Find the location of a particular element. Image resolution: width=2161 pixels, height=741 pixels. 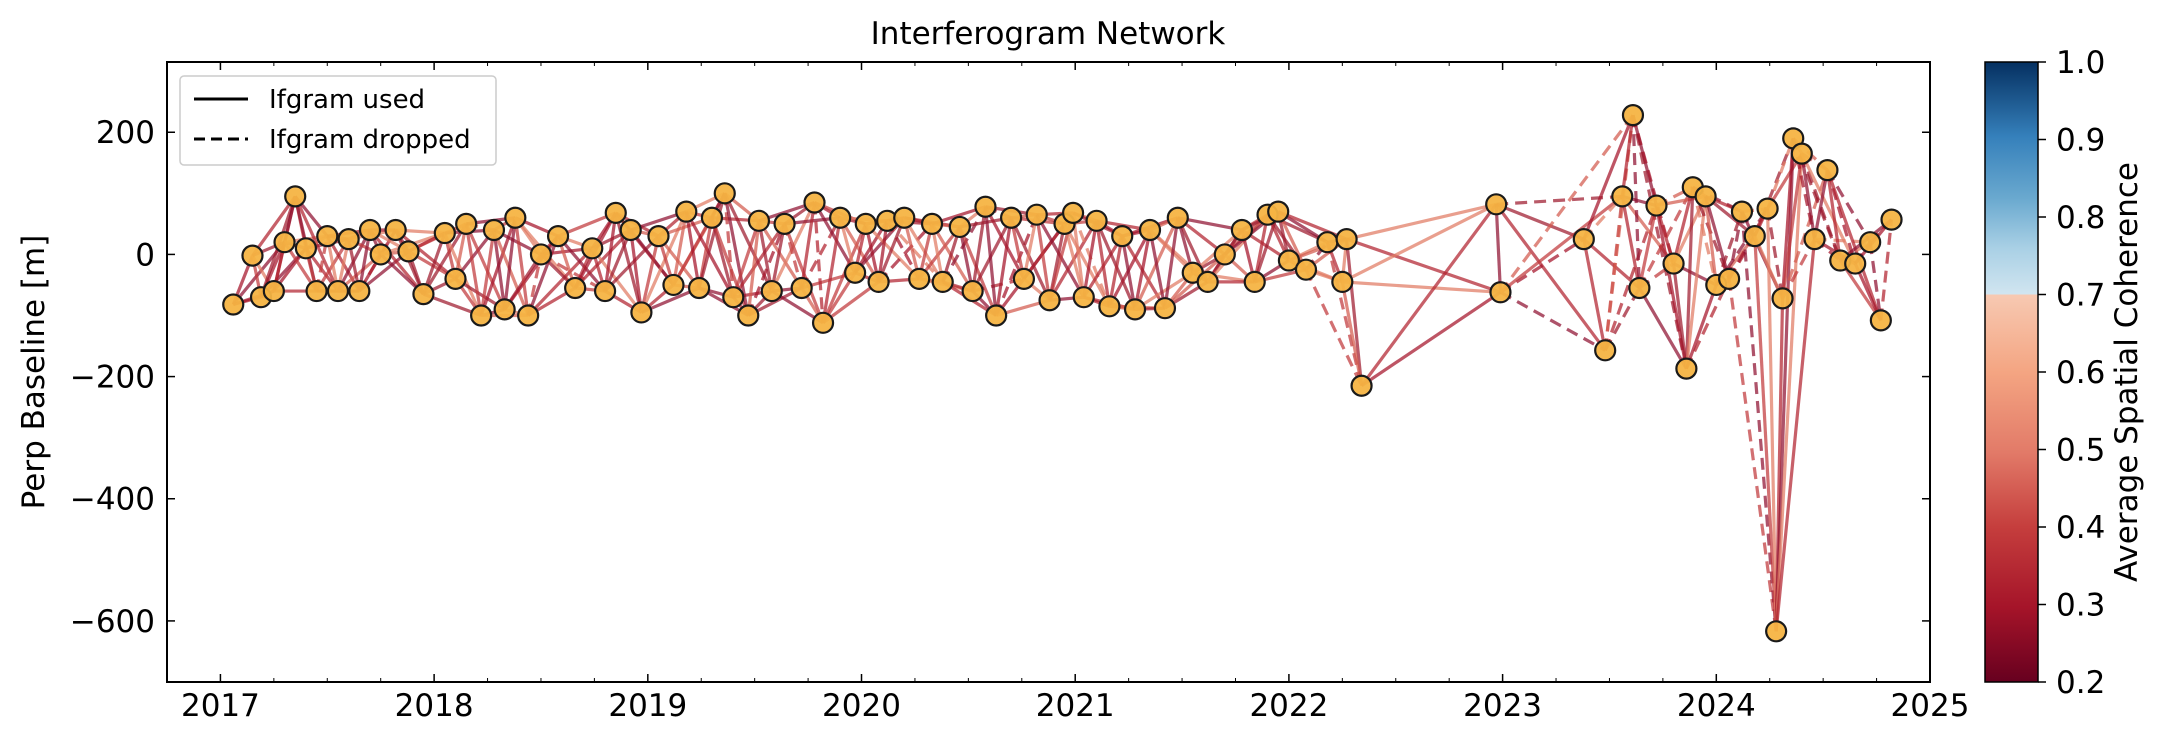

y-tick-label: 200 is located at coordinates (125, 133).